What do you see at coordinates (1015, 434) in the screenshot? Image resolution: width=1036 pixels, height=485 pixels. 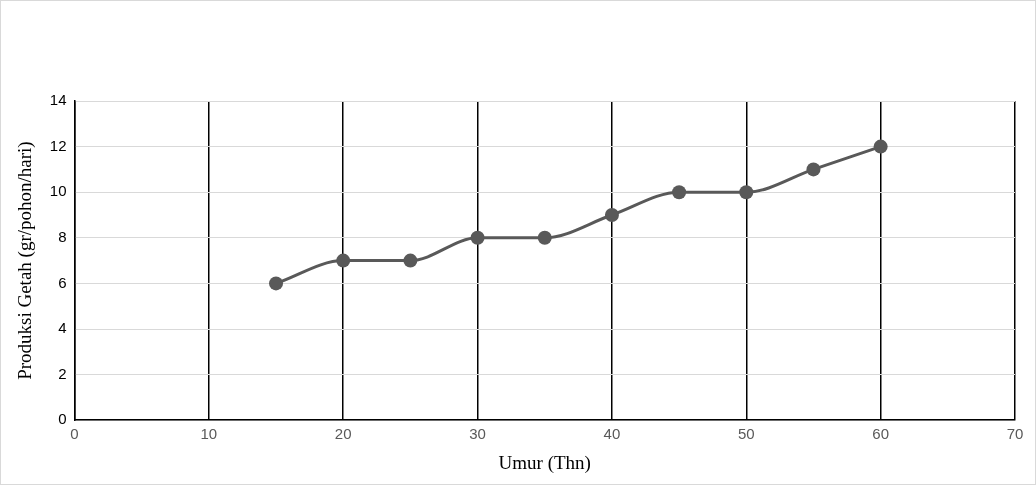 I see `x-tick-label: 70` at bounding box center [1015, 434].